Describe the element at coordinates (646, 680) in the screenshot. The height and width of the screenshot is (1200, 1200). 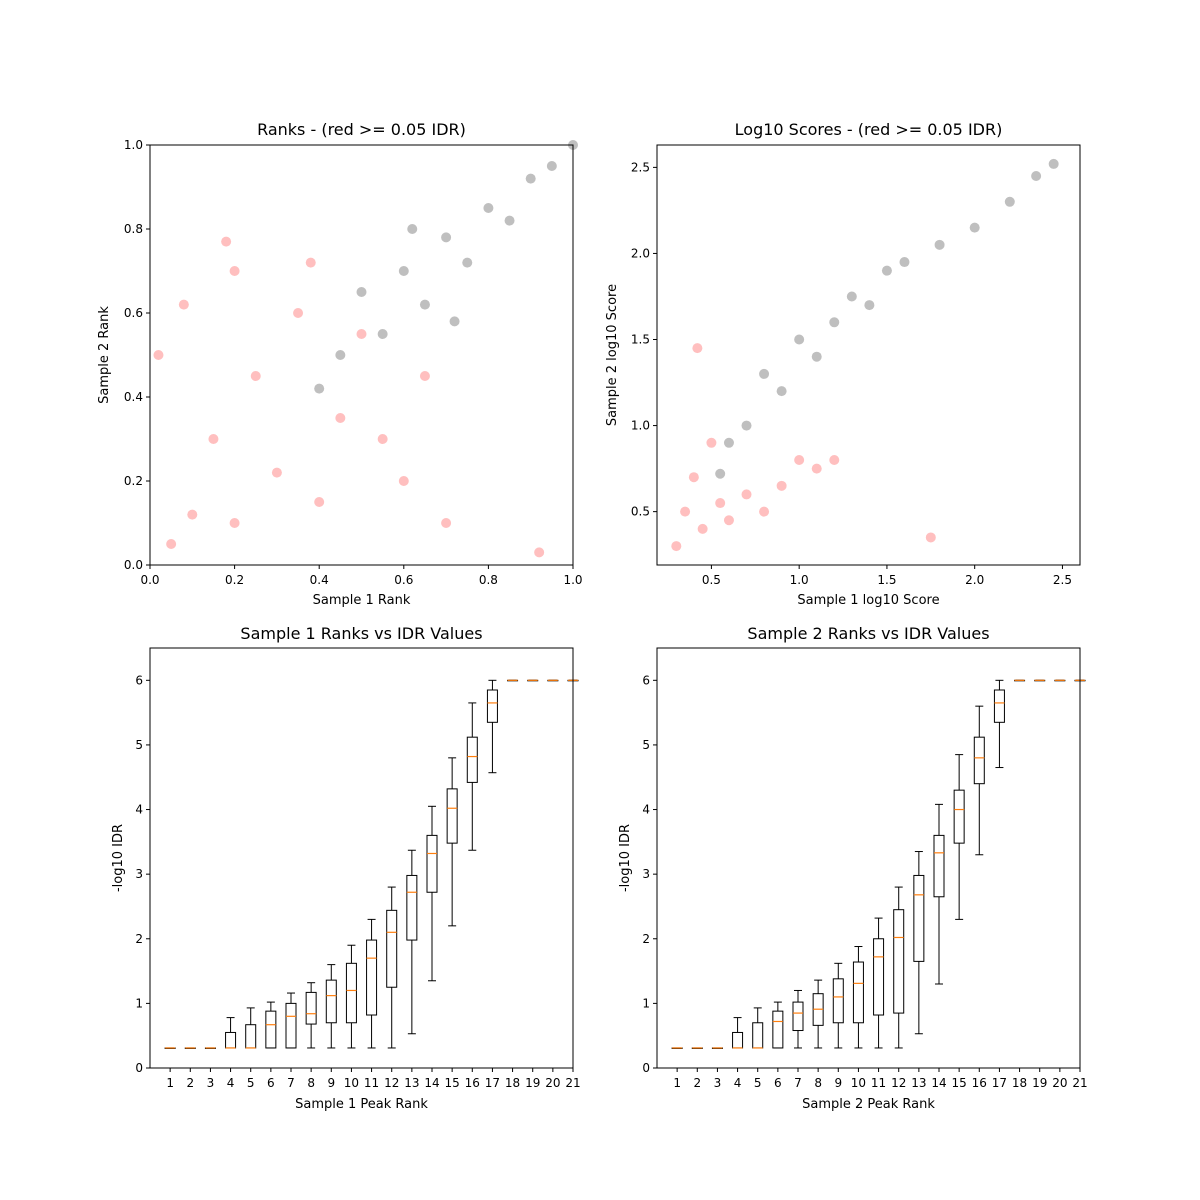
I see `sample2-y-tick-label: 6` at that location.